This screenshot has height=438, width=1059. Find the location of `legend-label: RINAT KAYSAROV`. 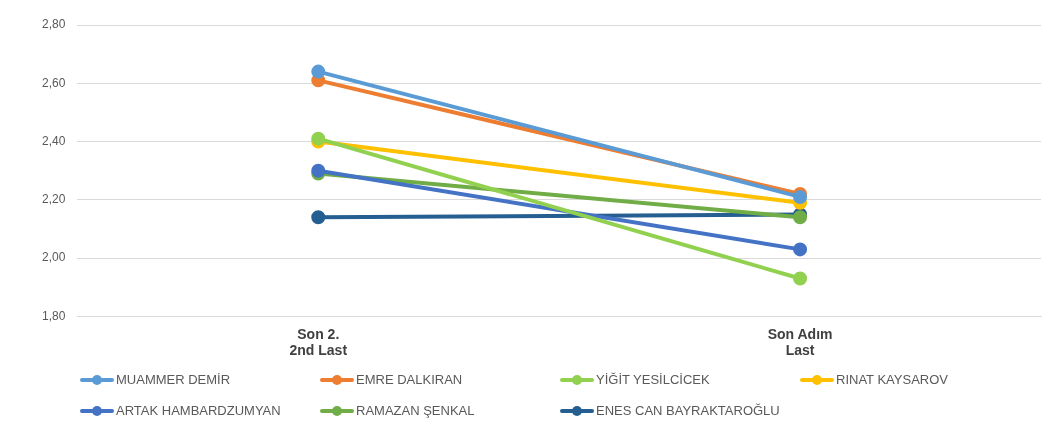

legend-label: RINAT KAYSAROV is located at coordinates (892, 379).